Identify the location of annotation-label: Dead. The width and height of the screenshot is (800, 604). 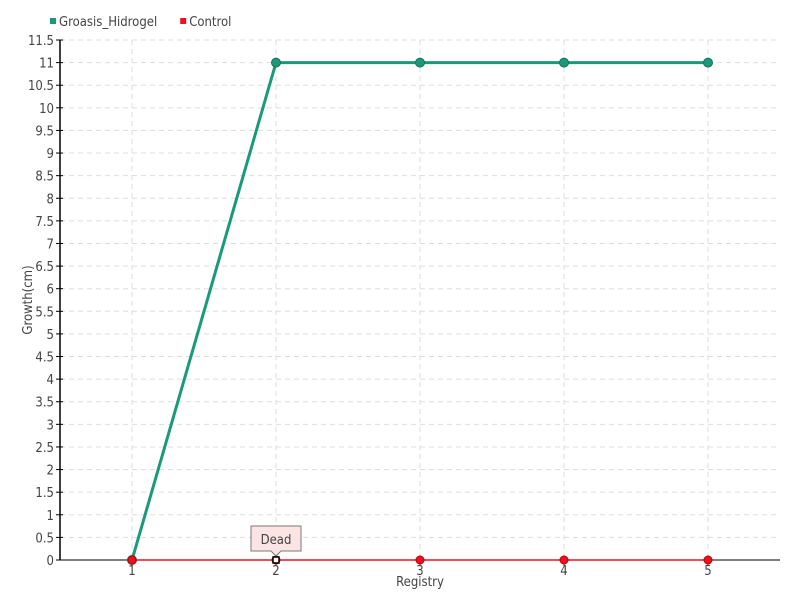
(276, 540).